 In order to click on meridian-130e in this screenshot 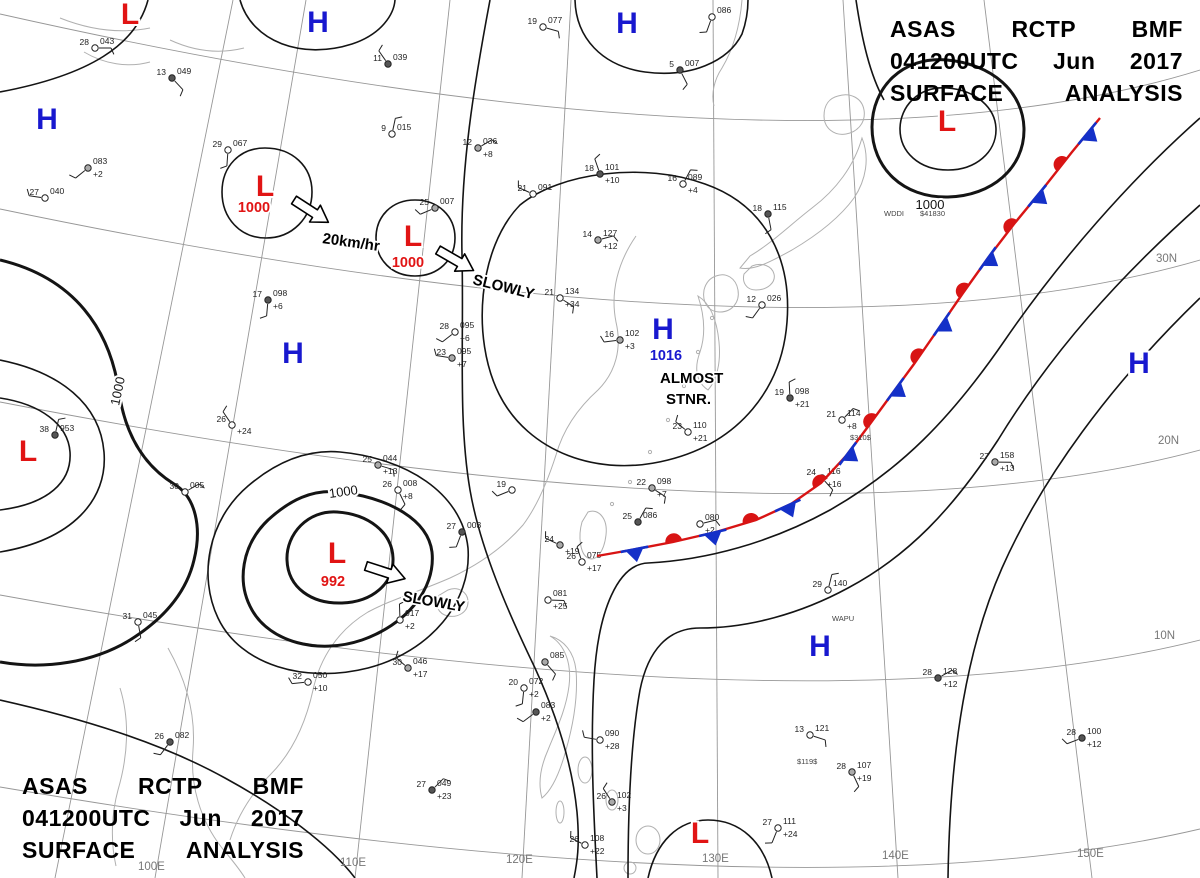, I will do `click(715, 439)`.